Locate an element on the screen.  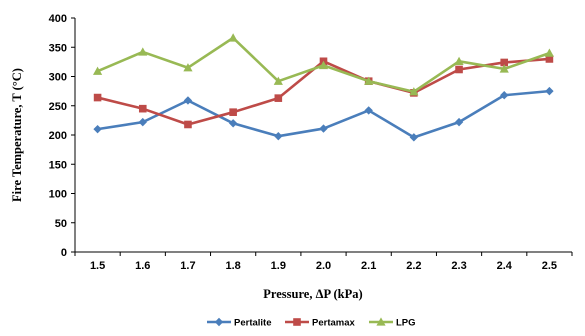
x-tick-label: 2.3 is located at coordinates (458, 266).